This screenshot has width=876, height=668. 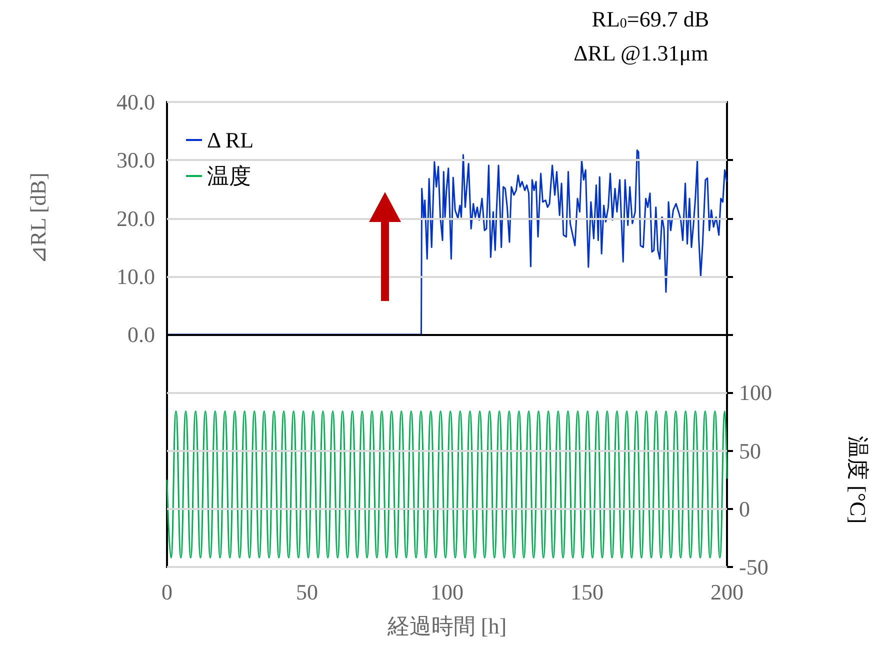 What do you see at coordinates (858, 480) in the screenshot?
I see `y2-axis-title: 温度 [°C]` at bounding box center [858, 480].